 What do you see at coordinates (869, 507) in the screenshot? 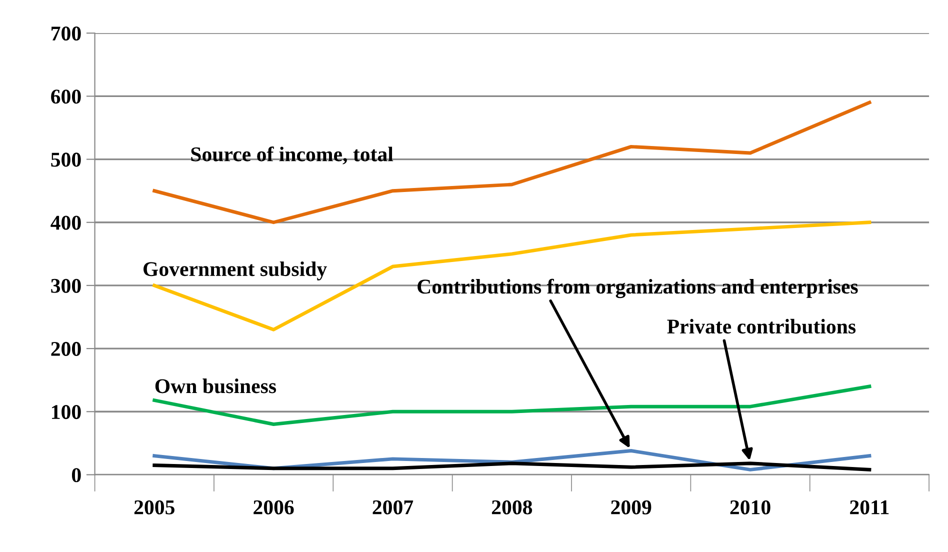
I see `x-tick-label: 2011` at bounding box center [869, 507].